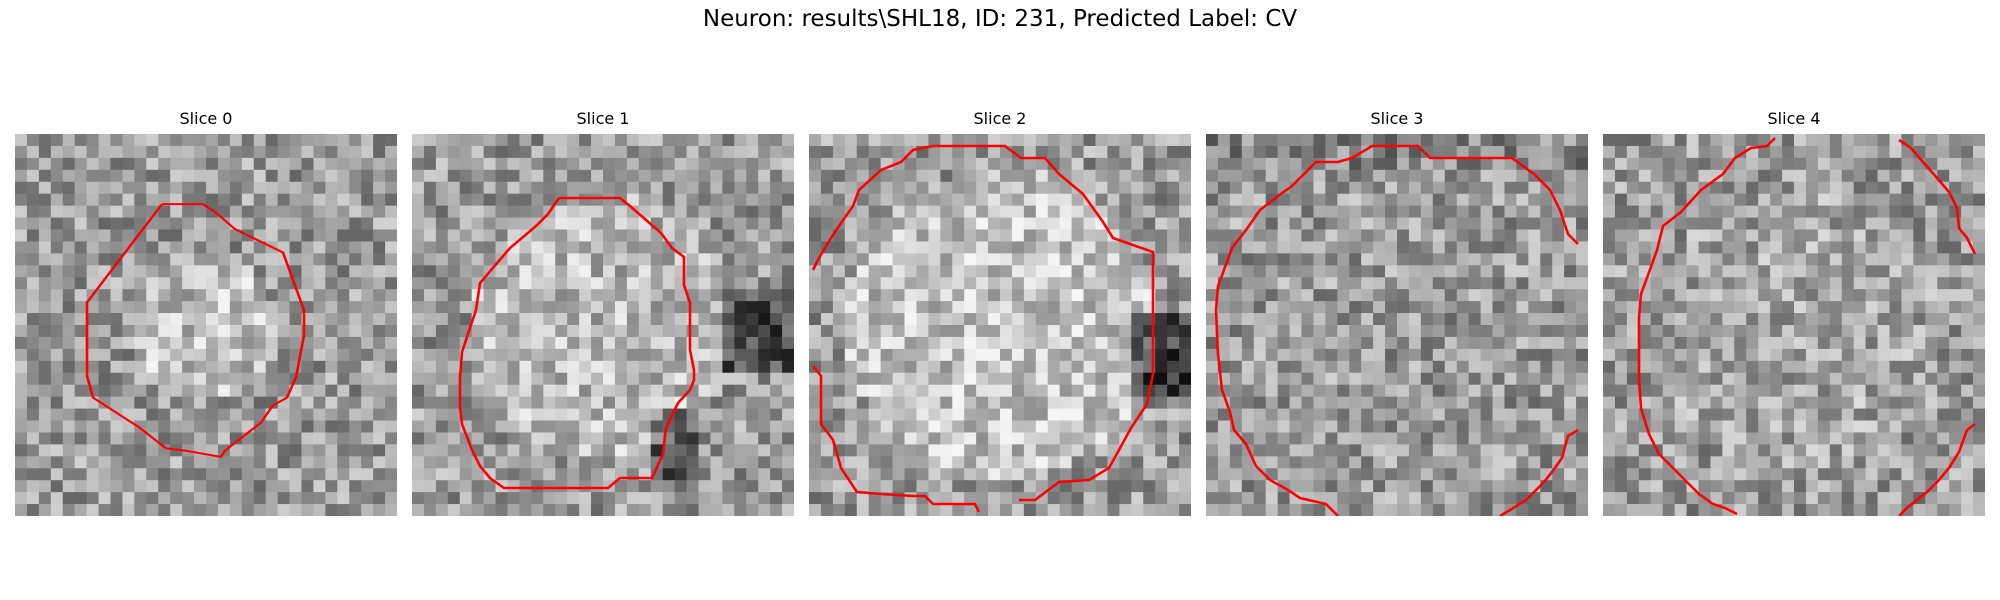 The height and width of the screenshot is (600, 2000). What do you see at coordinates (1794, 118) in the screenshot?
I see `slice-title-4: Slice 4` at bounding box center [1794, 118].